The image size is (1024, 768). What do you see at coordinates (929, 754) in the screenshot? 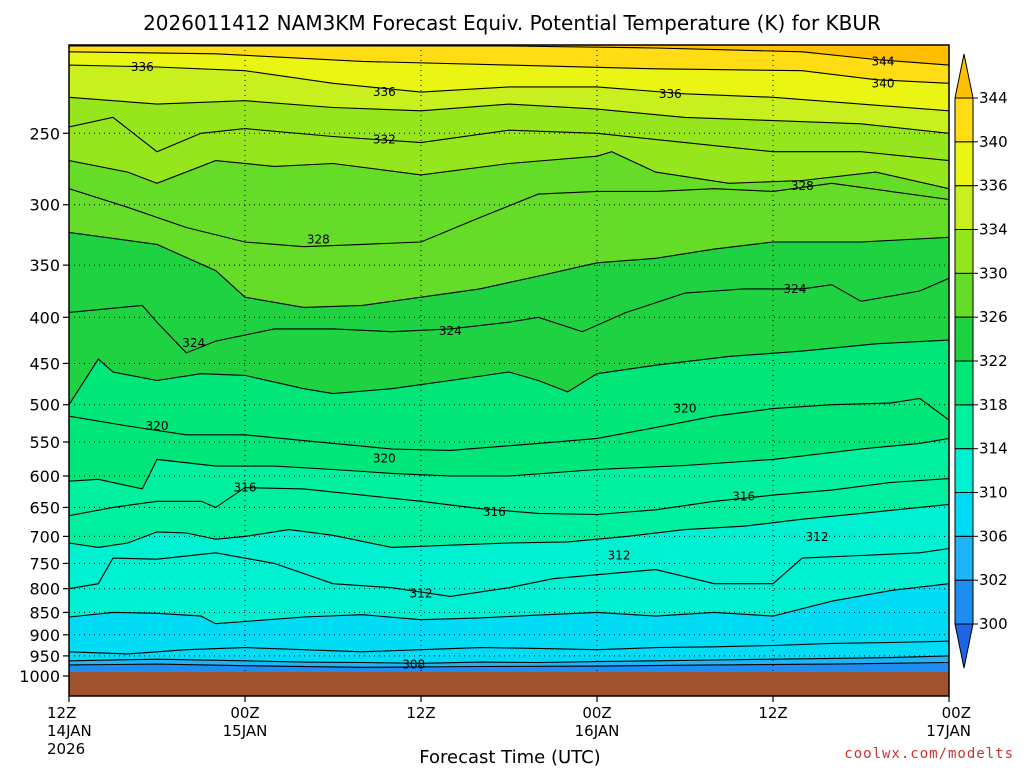
I see `credit-text: coolwx.com/modelts` at bounding box center [929, 754].